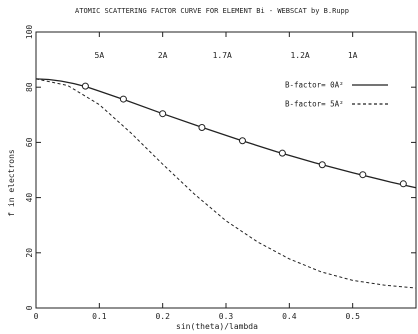  I want to click on y-axis-label: f in electrons, so click(11, 183).